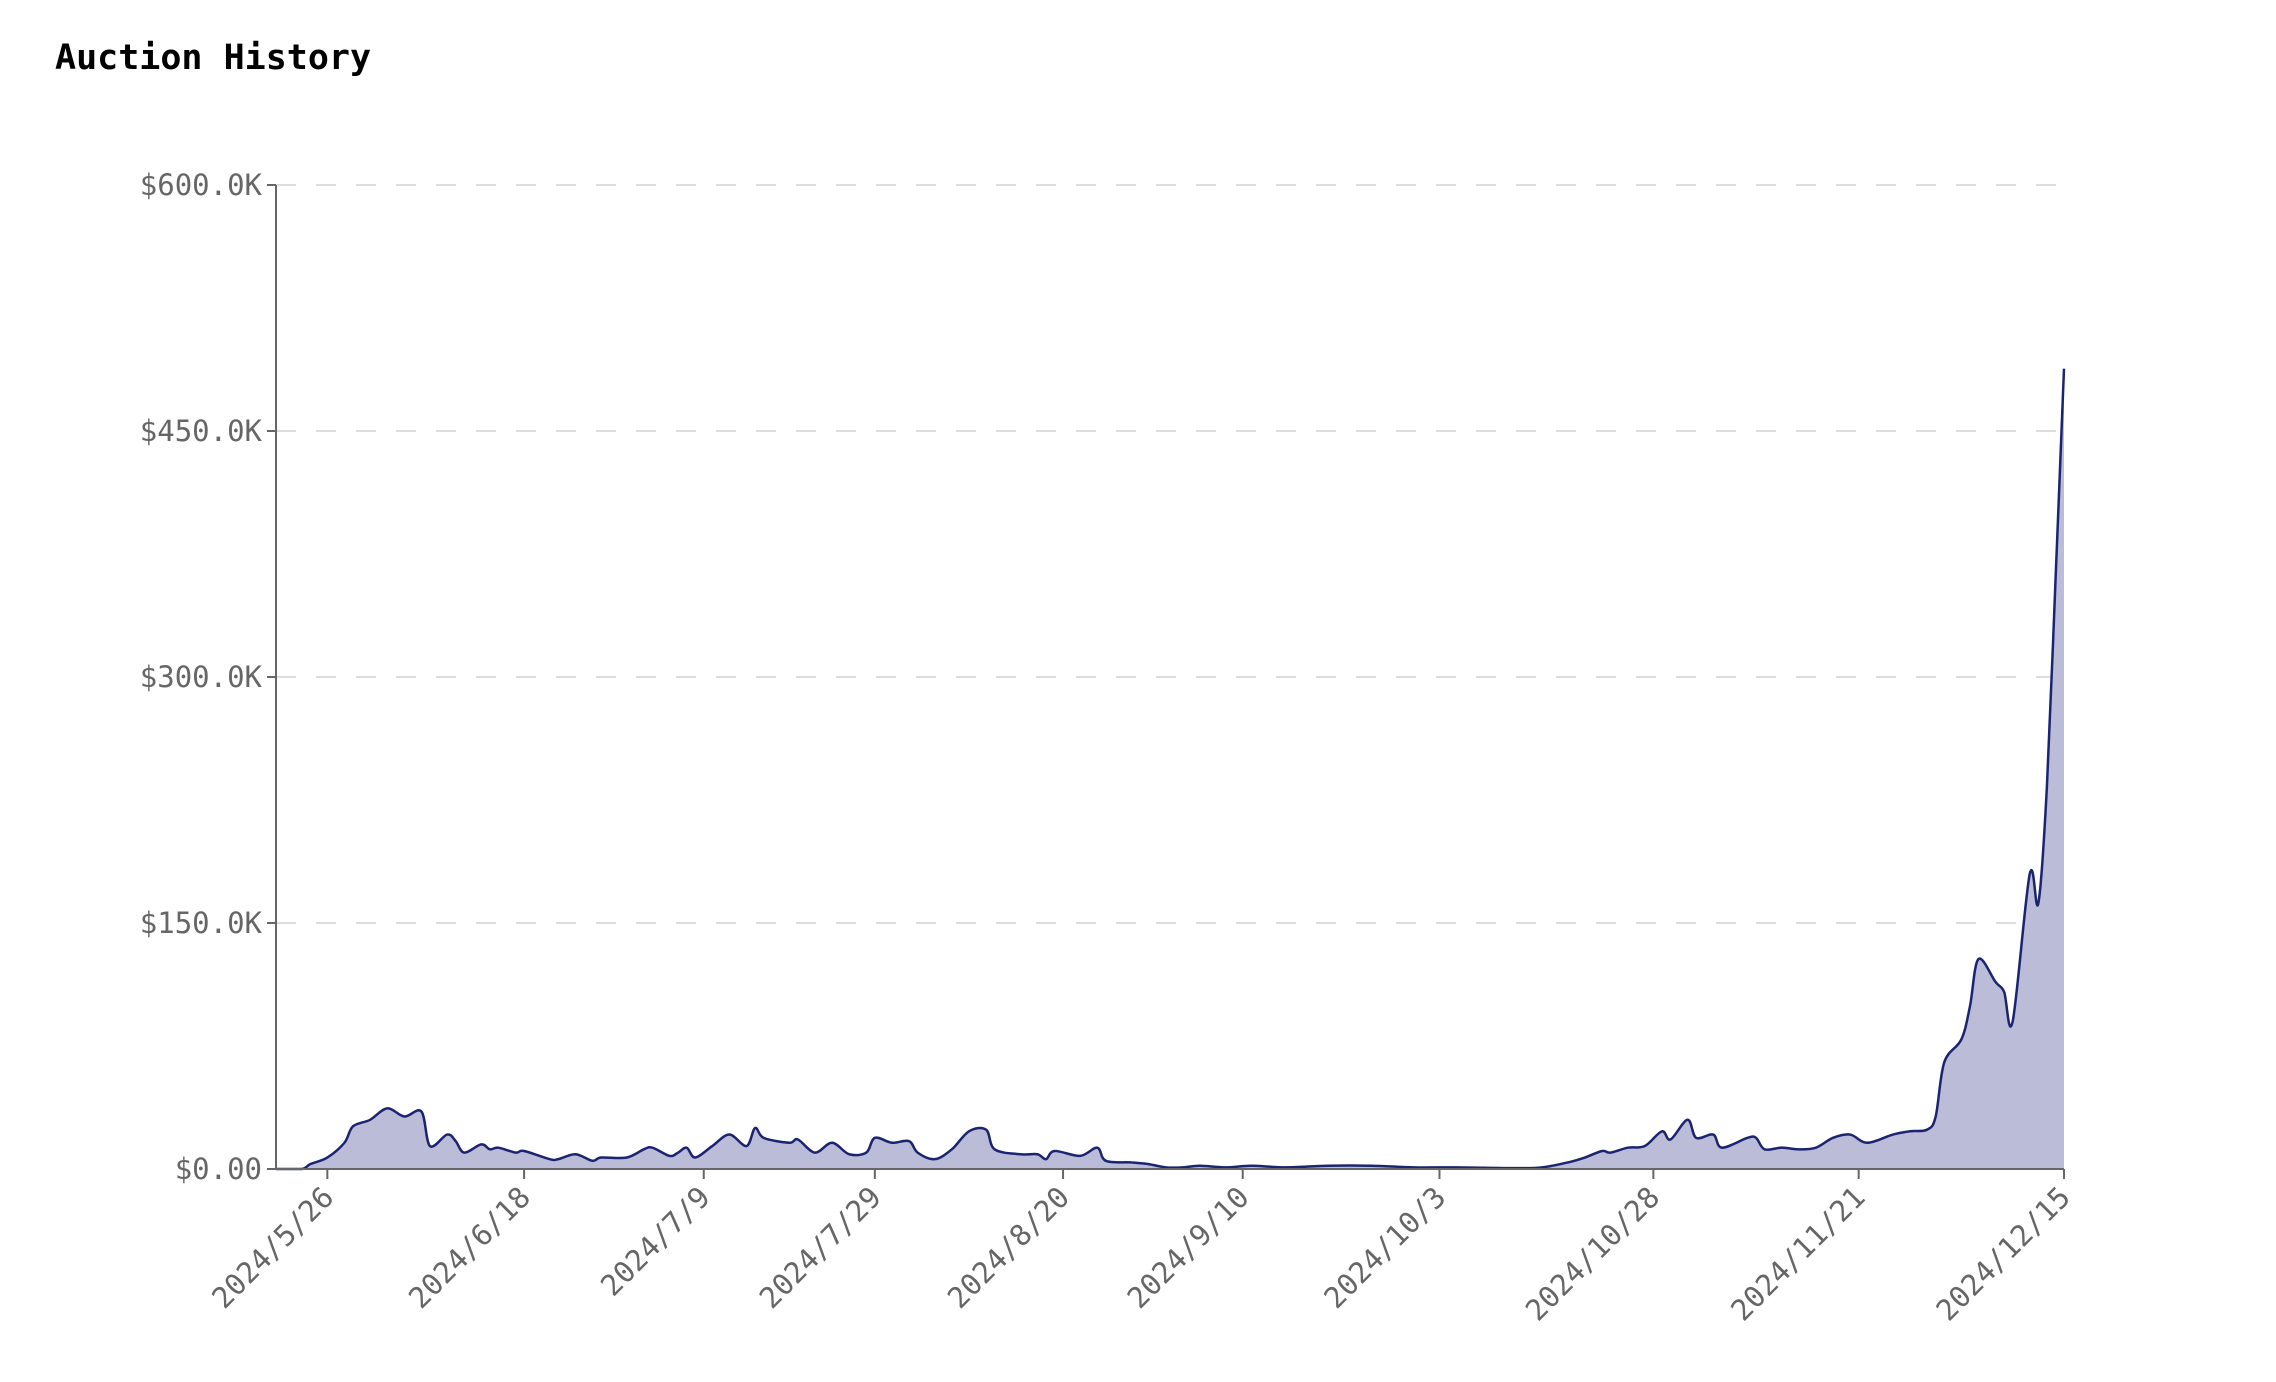  What do you see at coordinates (201, 677) in the screenshot?
I see `y-tick-label: $300.0K` at bounding box center [201, 677].